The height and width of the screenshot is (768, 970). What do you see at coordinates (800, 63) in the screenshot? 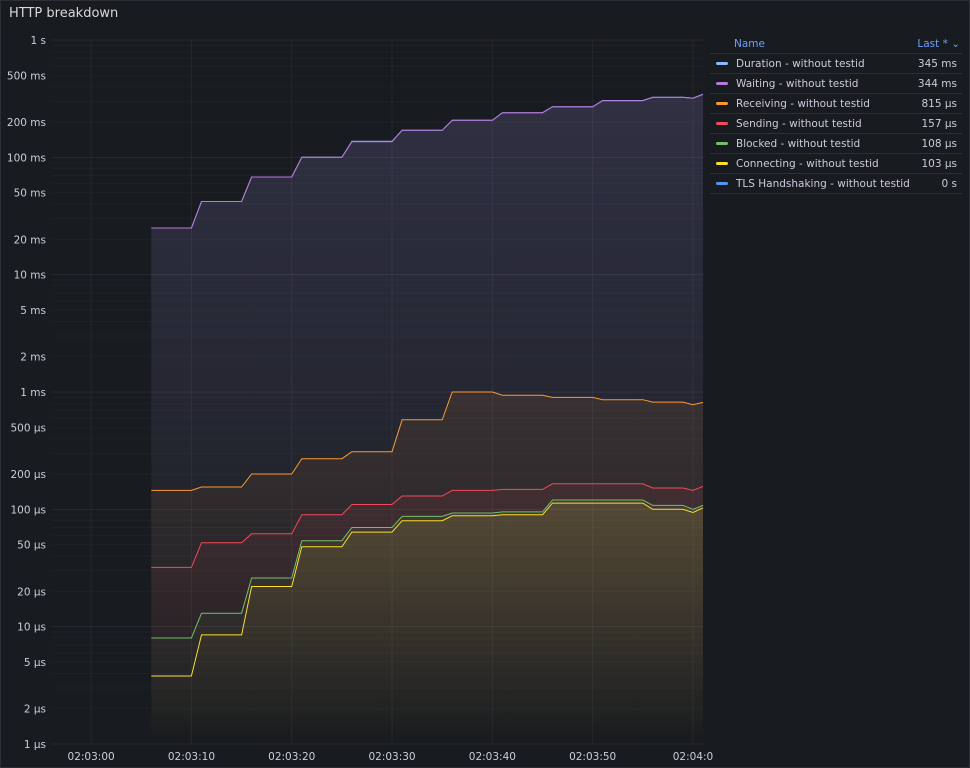
I see `legend-series-name: Duration - without testid` at bounding box center [800, 63].